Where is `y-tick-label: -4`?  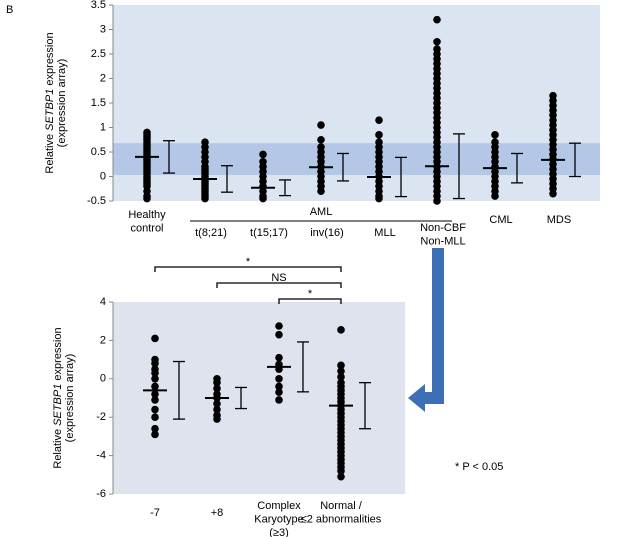 y-tick-label: -4 is located at coordinates (101, 456).